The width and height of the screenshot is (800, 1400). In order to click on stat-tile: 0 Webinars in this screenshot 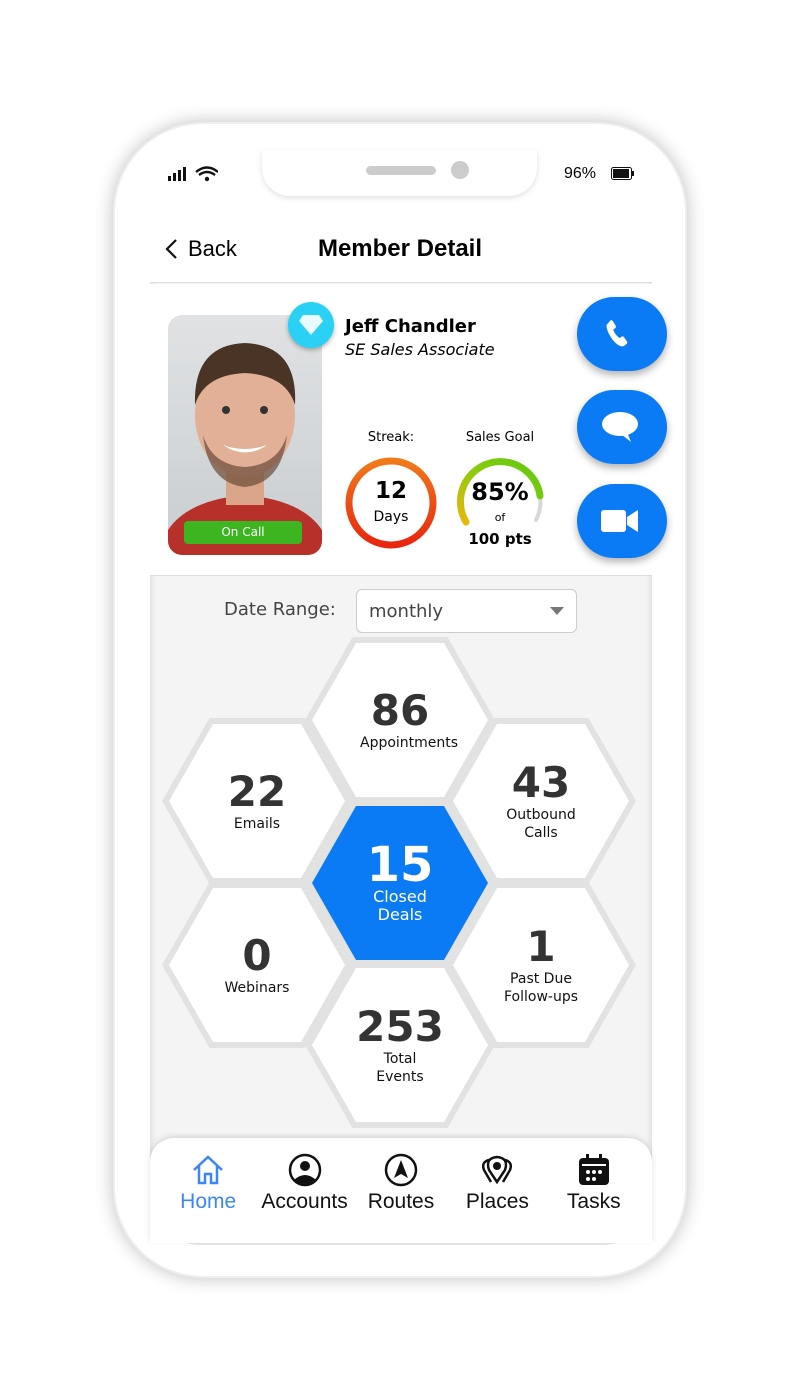, I will do `click(257, 965)`.